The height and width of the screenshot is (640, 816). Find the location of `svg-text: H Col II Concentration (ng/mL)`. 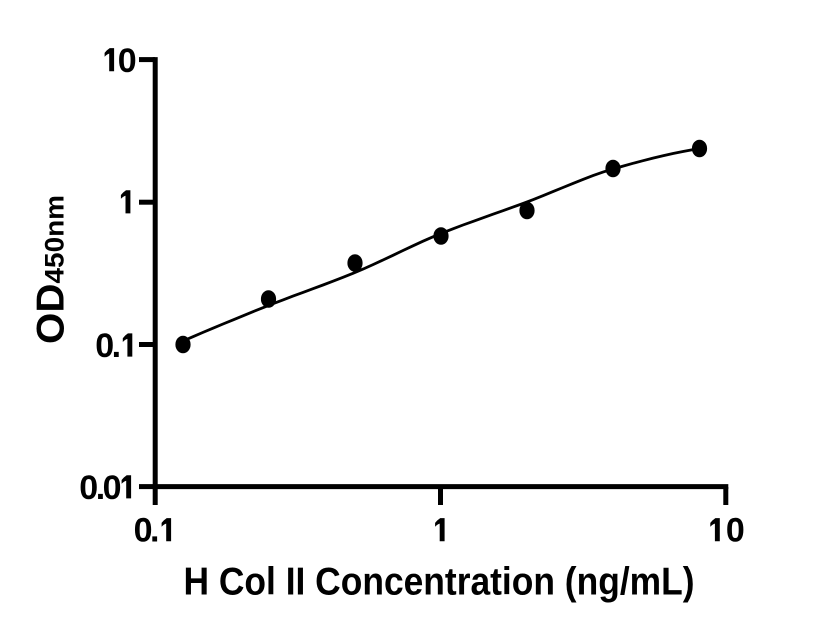

svg-text: H Col II Concentration (ng/mL) is located at coordinates (439, 582).